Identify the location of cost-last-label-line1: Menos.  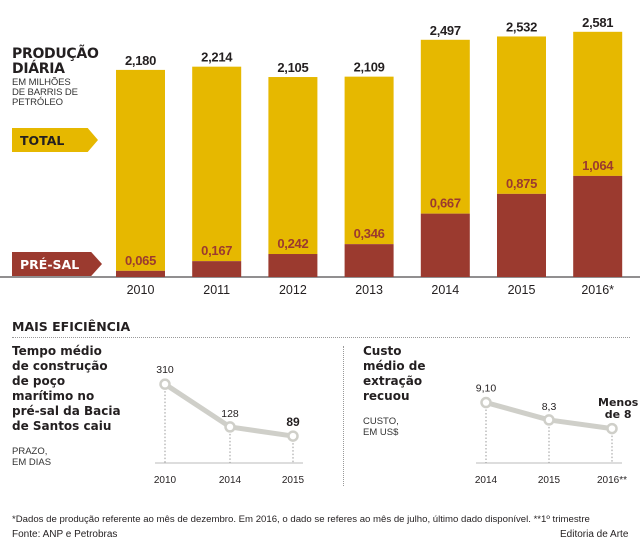
(618, 402).